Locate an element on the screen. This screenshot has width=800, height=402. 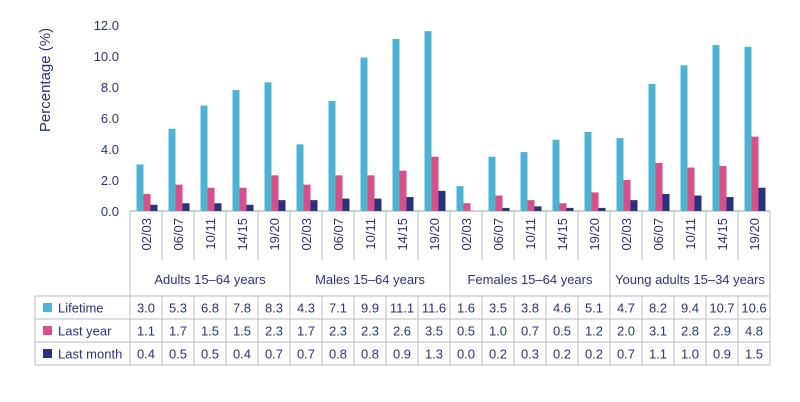
y-tick-label: 0.0 is located at coordinates (110, 211).